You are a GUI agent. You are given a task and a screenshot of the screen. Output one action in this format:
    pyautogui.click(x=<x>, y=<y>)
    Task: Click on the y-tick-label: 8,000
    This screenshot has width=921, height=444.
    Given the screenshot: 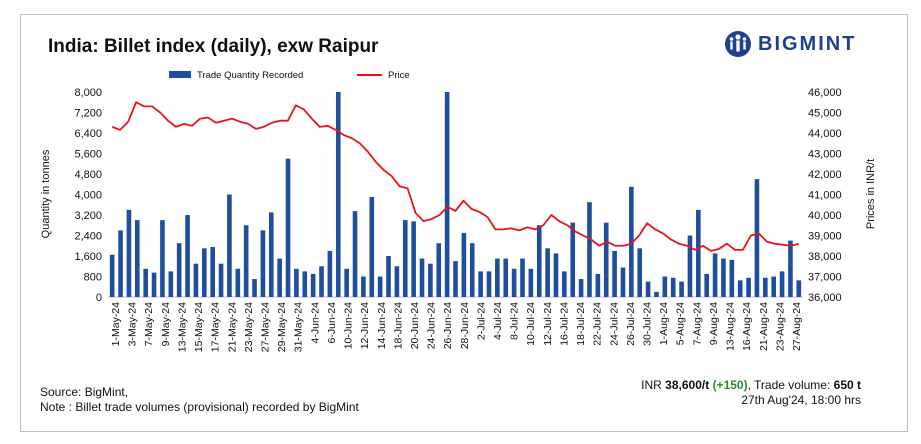 What is the action you would take?
    pyautogui.click(x=88, y=93)
    